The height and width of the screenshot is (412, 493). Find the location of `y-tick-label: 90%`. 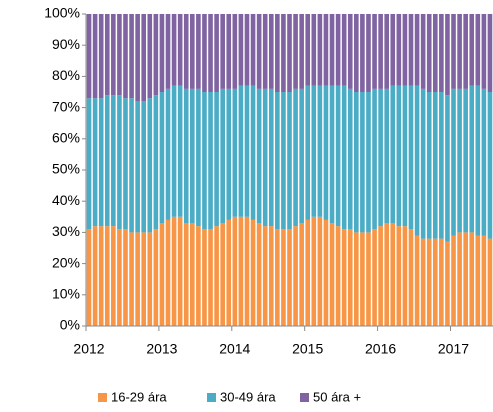

y-tick-label: 90% is located at coordinates (66, 44).